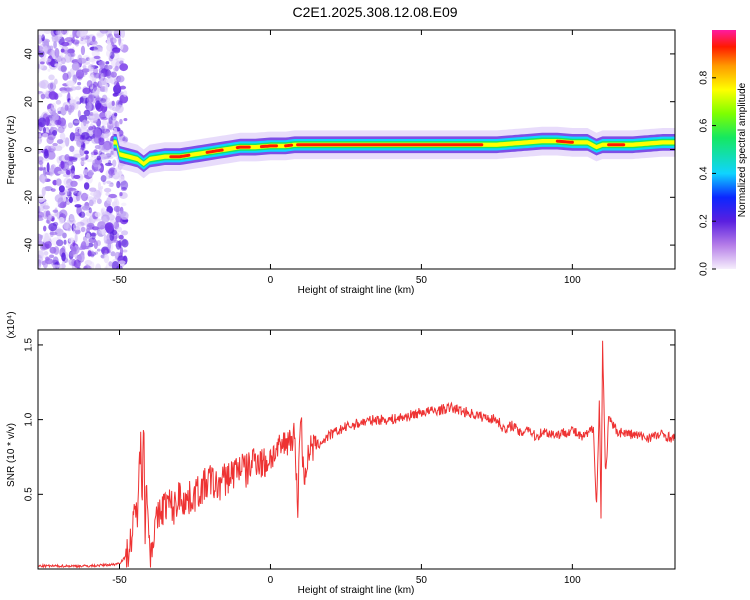  What do you see at coordinates (724, 149) in the screenshot?
I see `colorbar-gradient` at bounding box center [724, 149].